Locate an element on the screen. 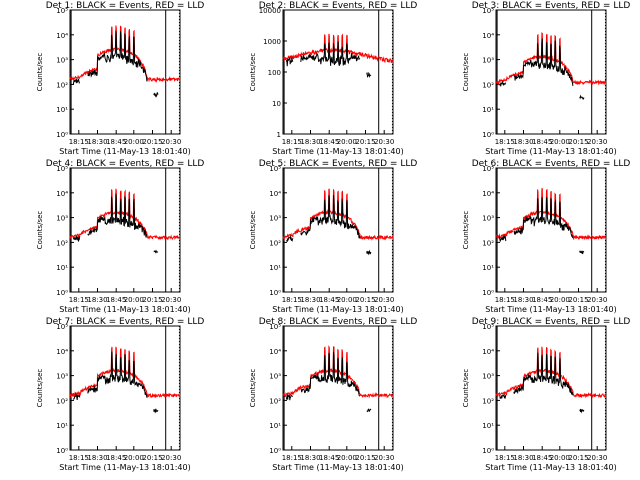  y-tick-label: 10000 is located at coordinates (270, 11).